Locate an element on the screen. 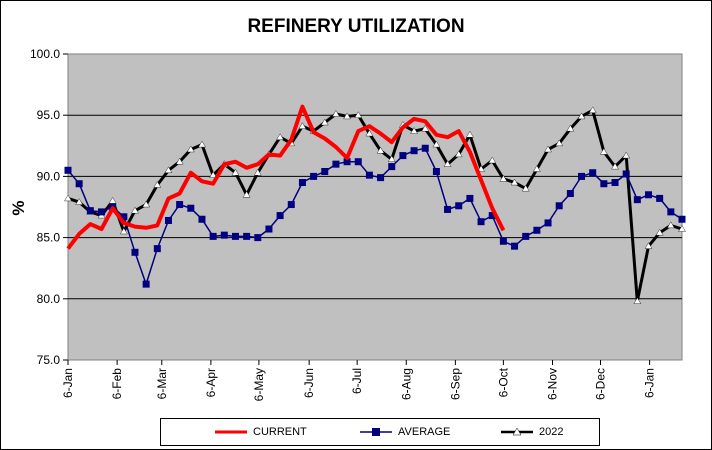 Image resolution: width=712 pixels, height=450 pixels. legend-item-average: AVERAGE is located at coordinates (404, 432).